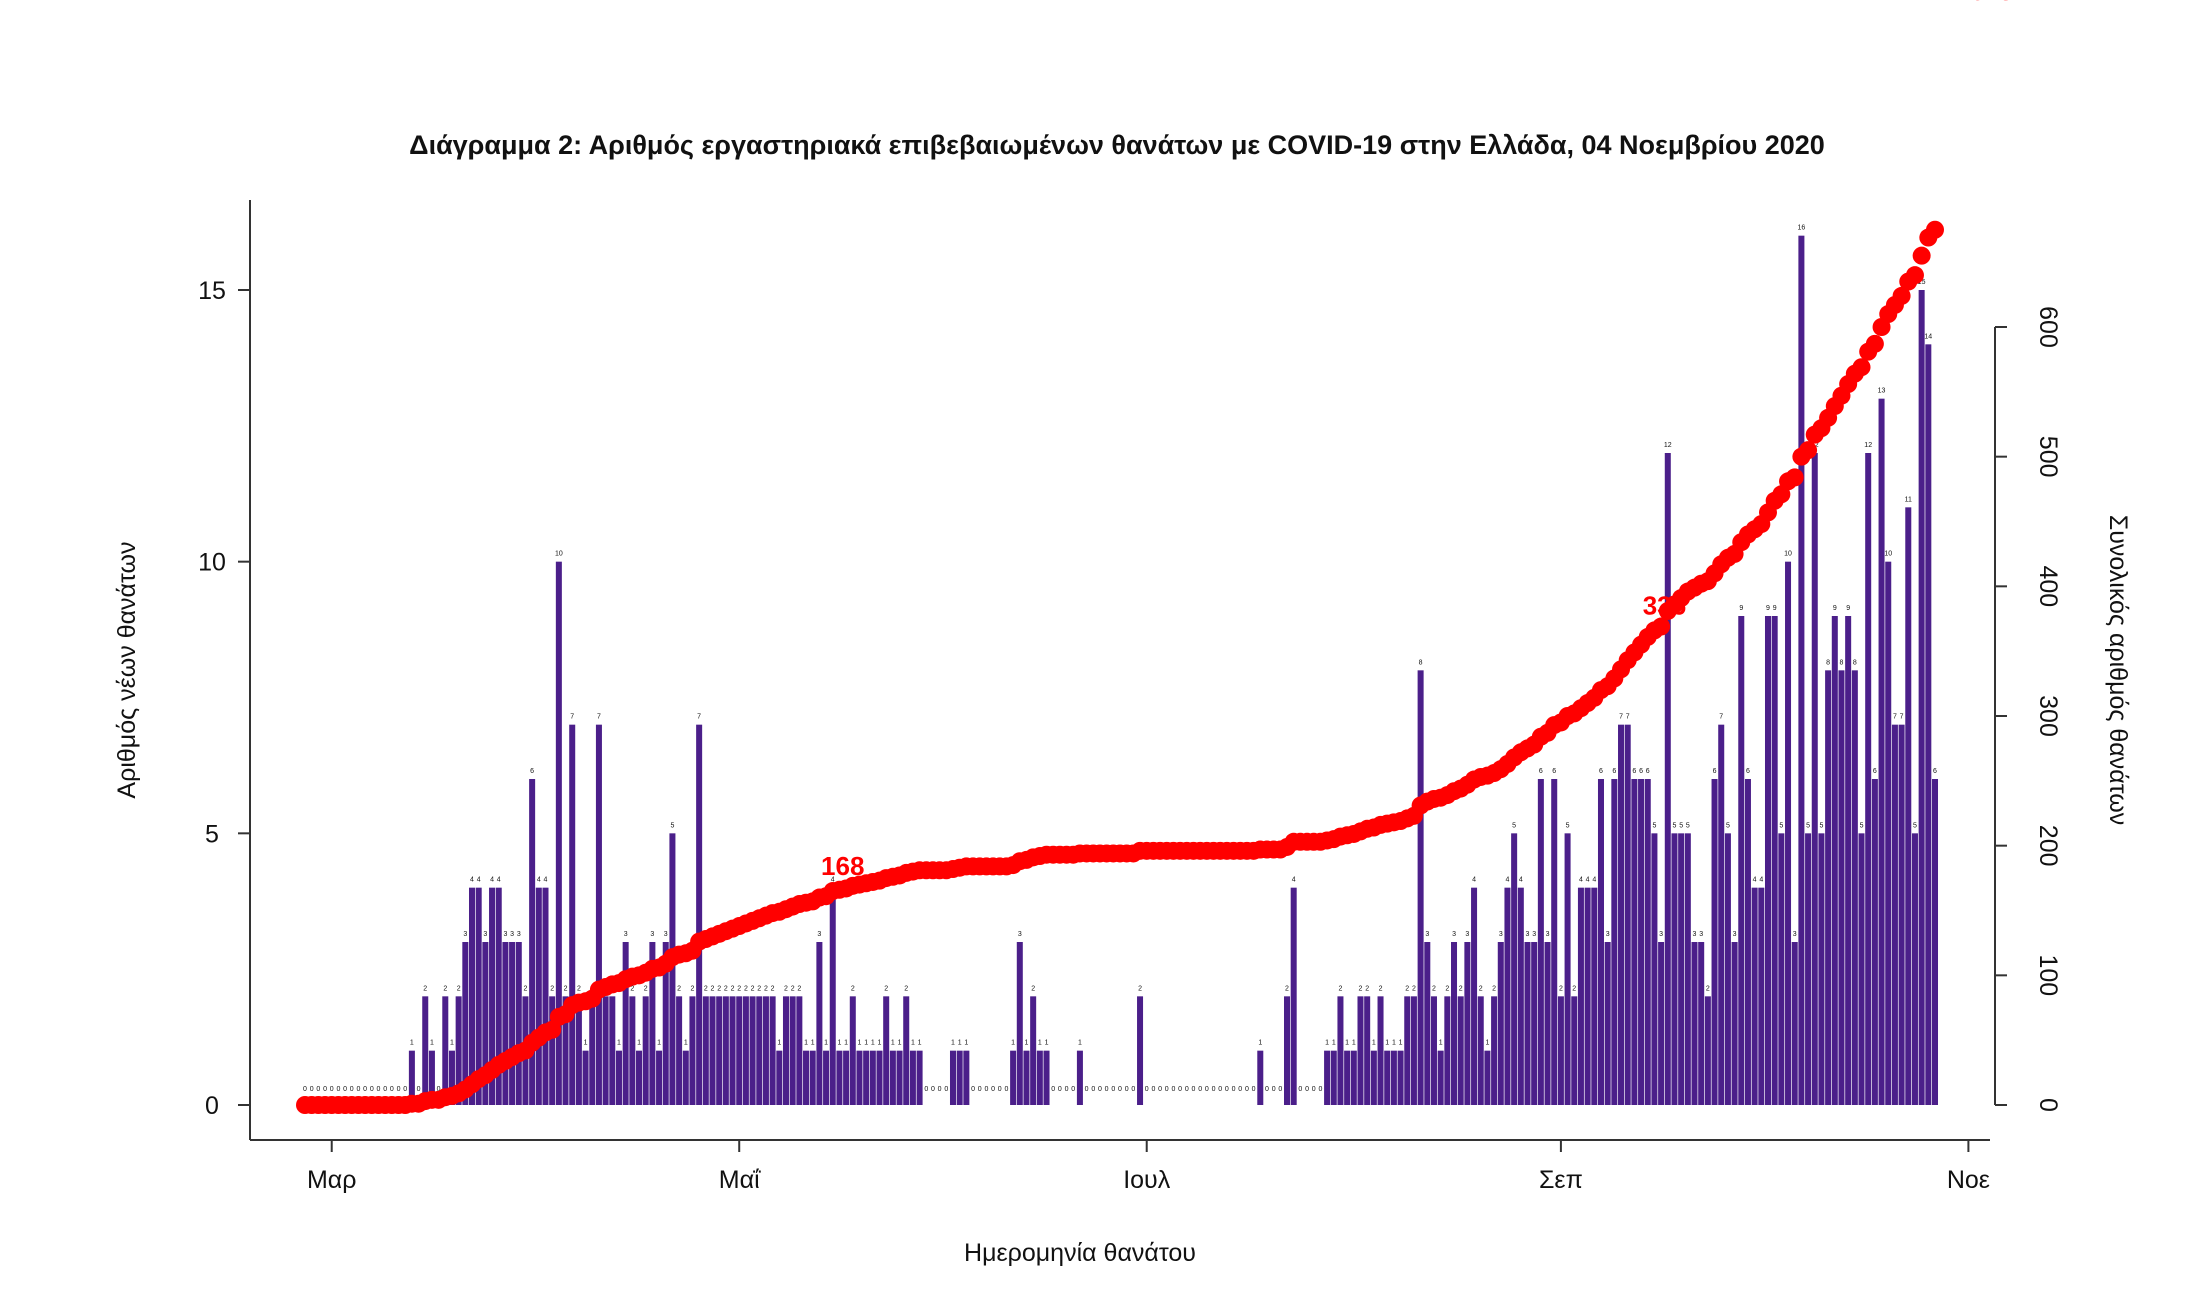 This screenshot has height=1305, width=2198. Describe the element at coordinates (1991, 3) in the screenshot. I see `cumulative-value-label: 673` at that location.